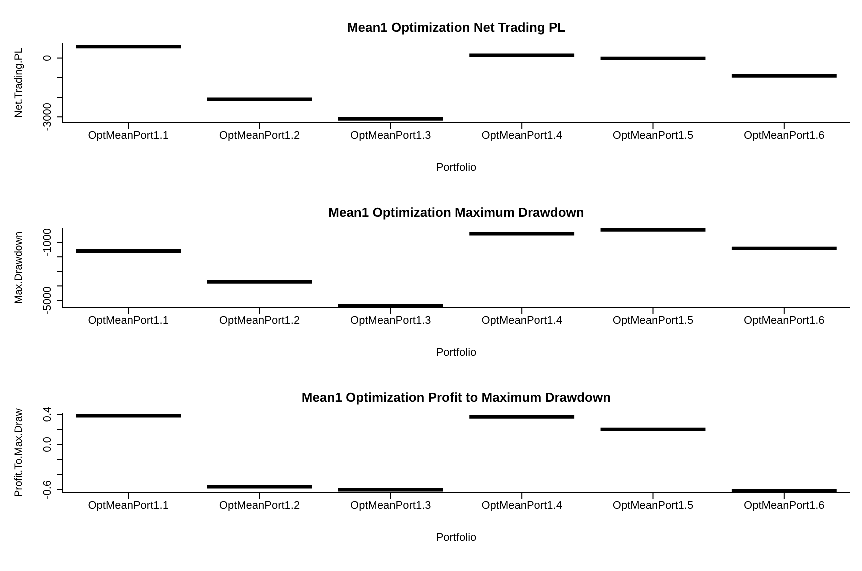  Describe the element at coordinates (457, 212) in the screenshot. I see `chart-title: Mean1 Optimization Maximum Drawdown` at that location.